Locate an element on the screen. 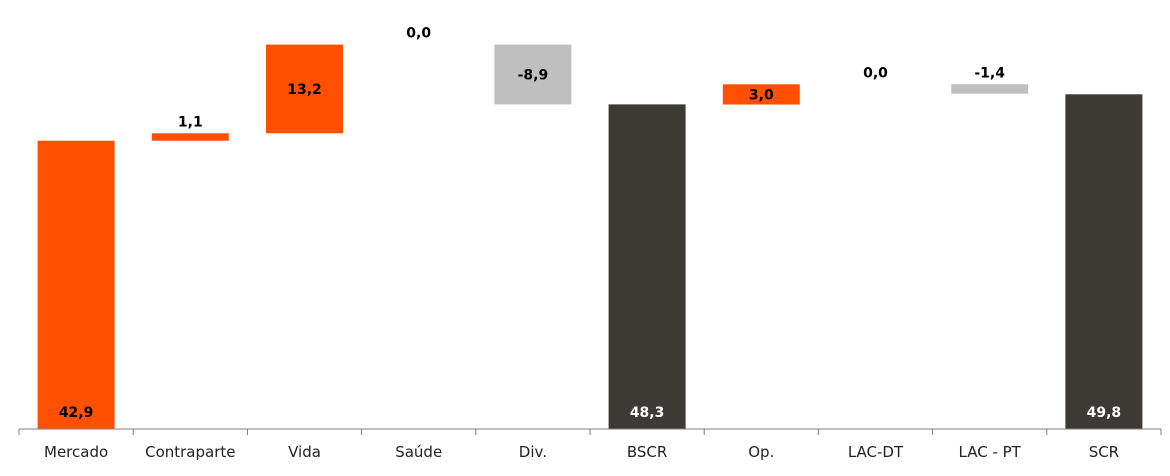 The image size is (1170, 476). bar-lac-pt is located at coordinates (990, 89).